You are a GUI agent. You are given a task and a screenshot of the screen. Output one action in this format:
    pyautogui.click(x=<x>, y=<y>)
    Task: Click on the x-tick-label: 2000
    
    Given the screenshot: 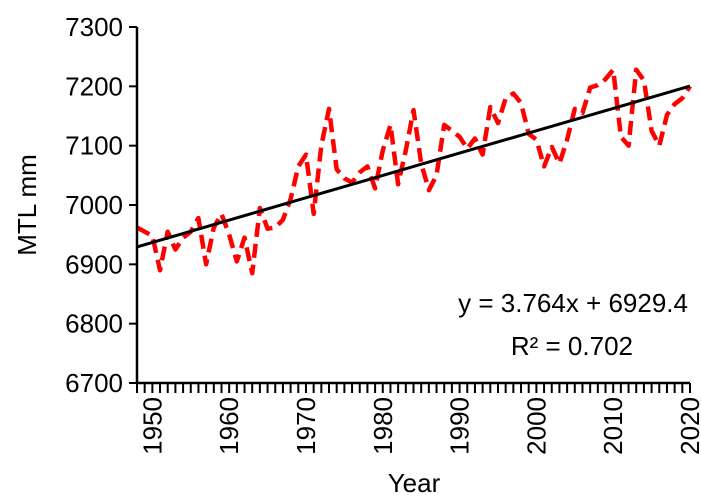 What is the action you would take?
    pyautogui.click(x=536, y=426)
    